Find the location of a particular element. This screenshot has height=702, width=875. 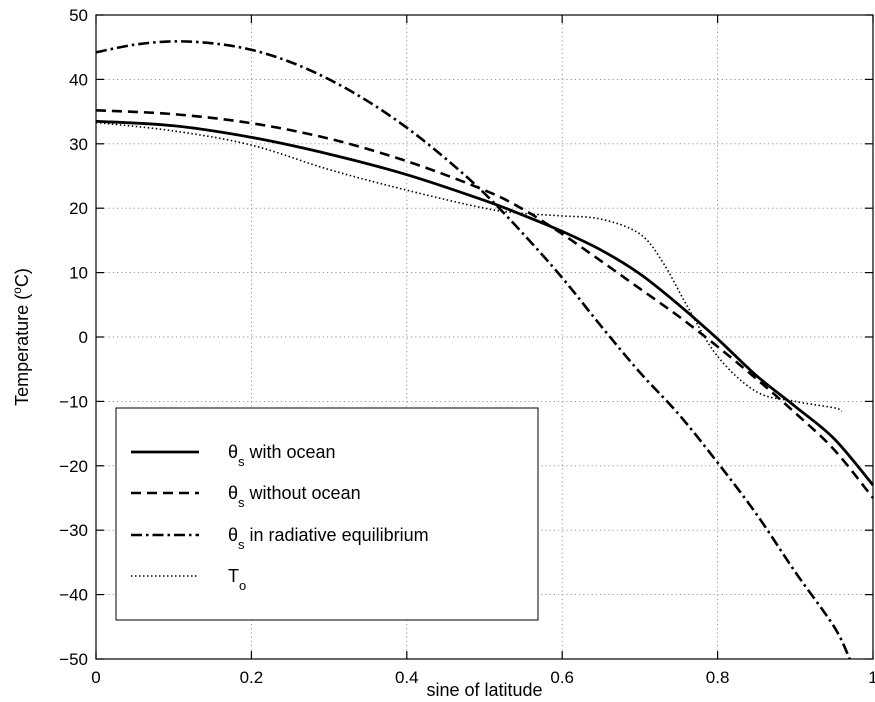

y-tick-label: −10 is located at coordinates (73, 401).